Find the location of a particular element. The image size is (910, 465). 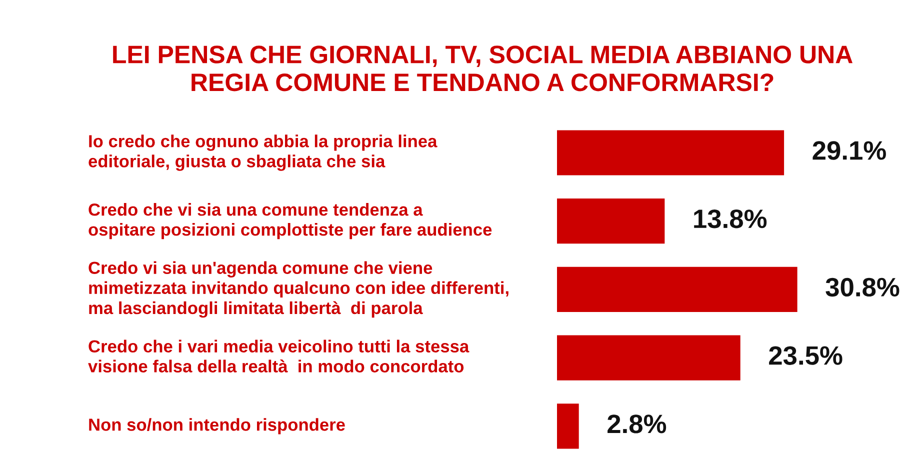

y-tick-label: Credo che i vari media veicolino tutti la stessa visione falsa della realtà in modo concordato is located at coordinates (279, 356).